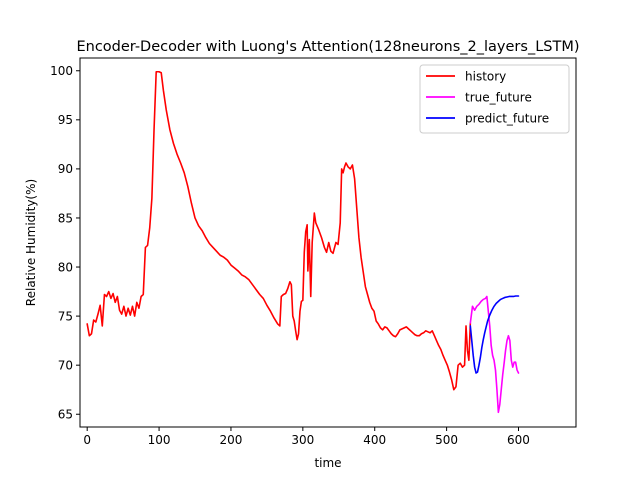 This screenshot has width=640, height=480. Describe the element at coordinates (65, 415) in the screenshot. I see `y-tick-label: 65` at that location.